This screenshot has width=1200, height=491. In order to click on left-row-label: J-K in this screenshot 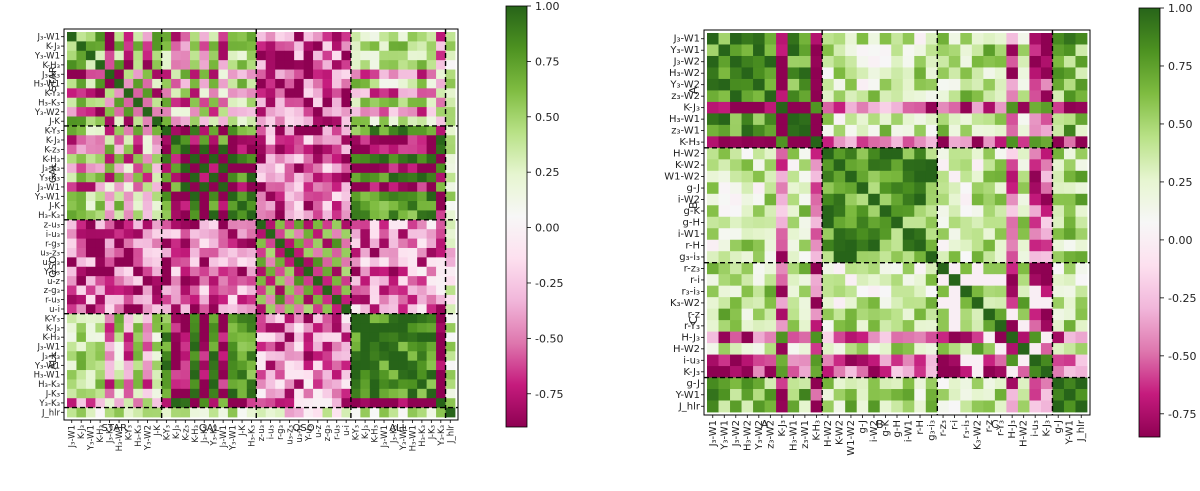, I will do `click(54, 122)`.